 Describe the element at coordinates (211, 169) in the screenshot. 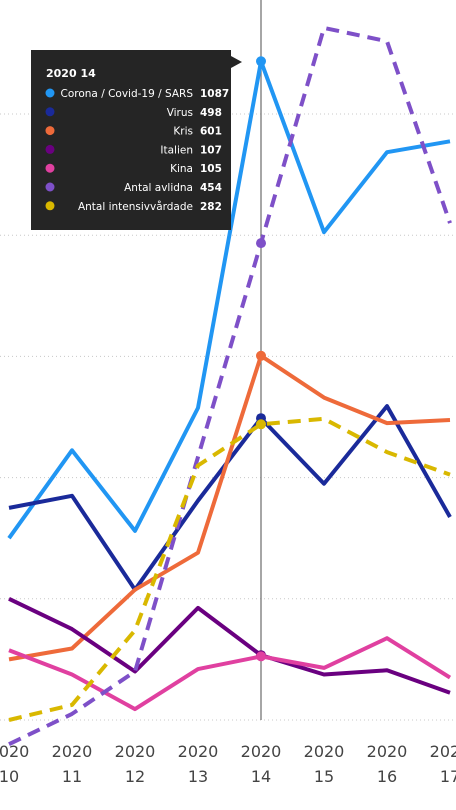

I see `tooltip-row-value: 105` at that location.